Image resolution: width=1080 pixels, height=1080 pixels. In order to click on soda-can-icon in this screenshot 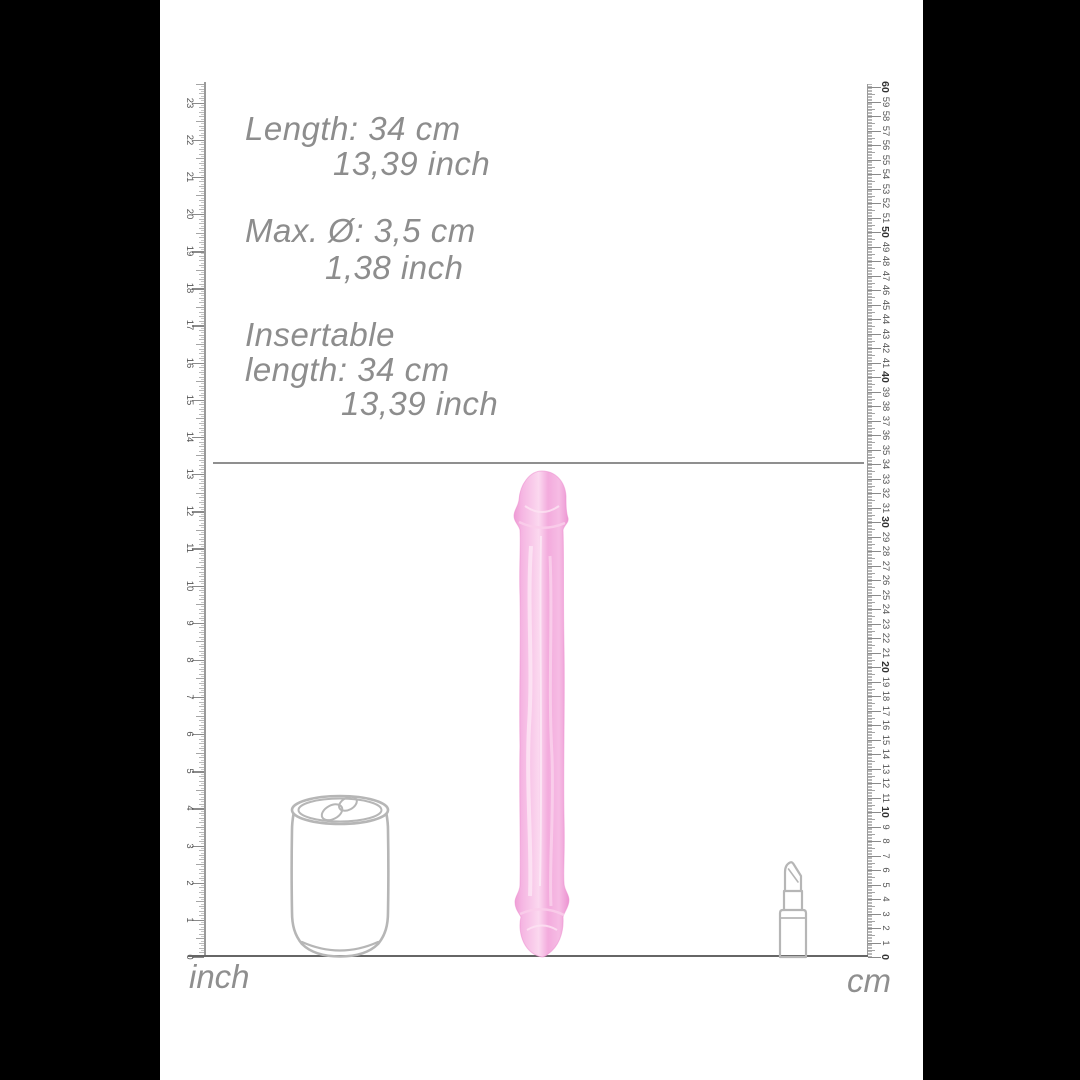, I will do `click(340, 876)`.